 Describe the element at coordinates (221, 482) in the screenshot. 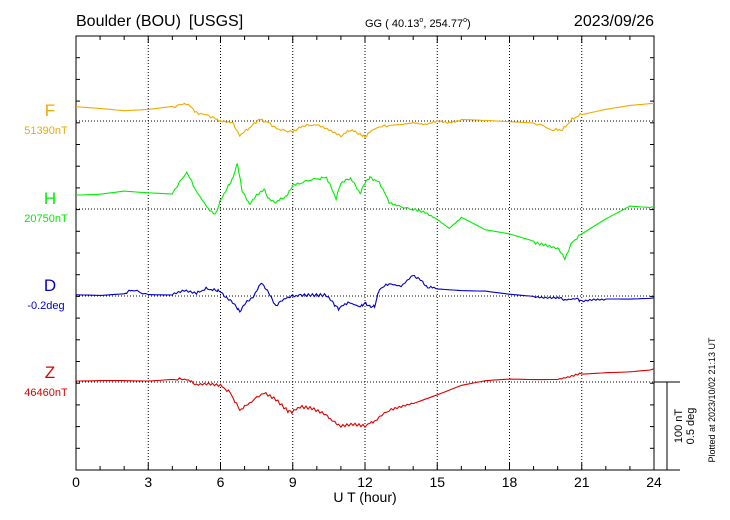

I see `x-tick-label: 6` at that location.